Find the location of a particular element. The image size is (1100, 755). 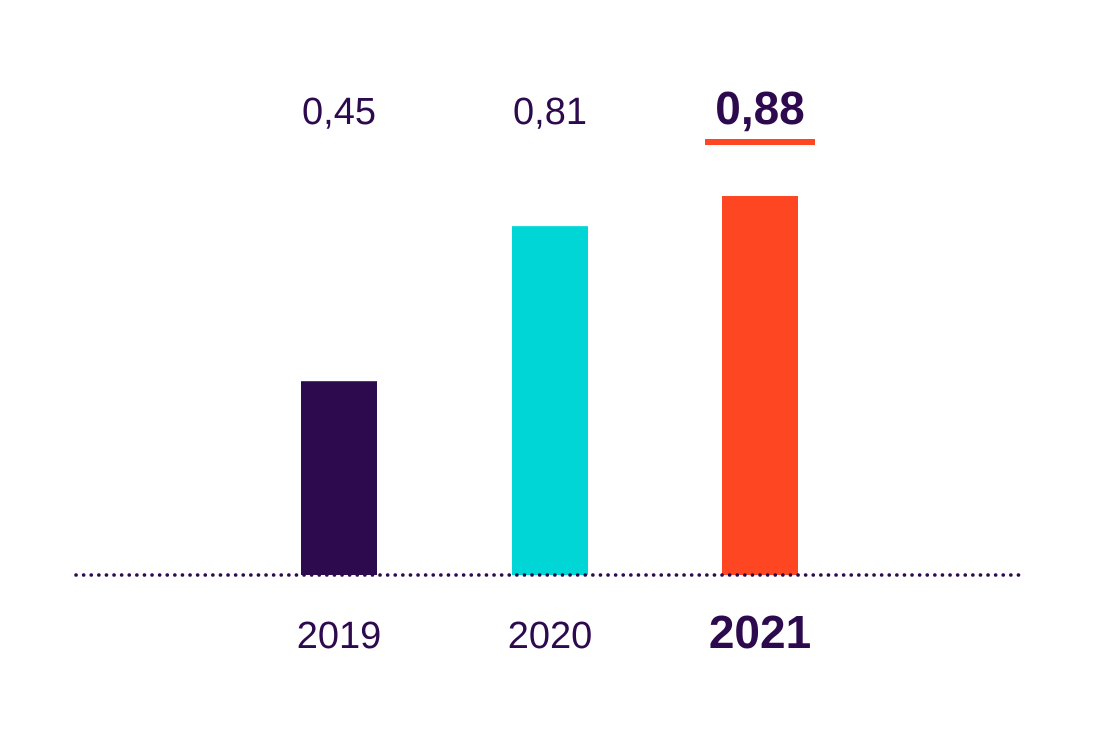

category-labels-group: 2019 2020 2021 is located at coordinates (554, 632).